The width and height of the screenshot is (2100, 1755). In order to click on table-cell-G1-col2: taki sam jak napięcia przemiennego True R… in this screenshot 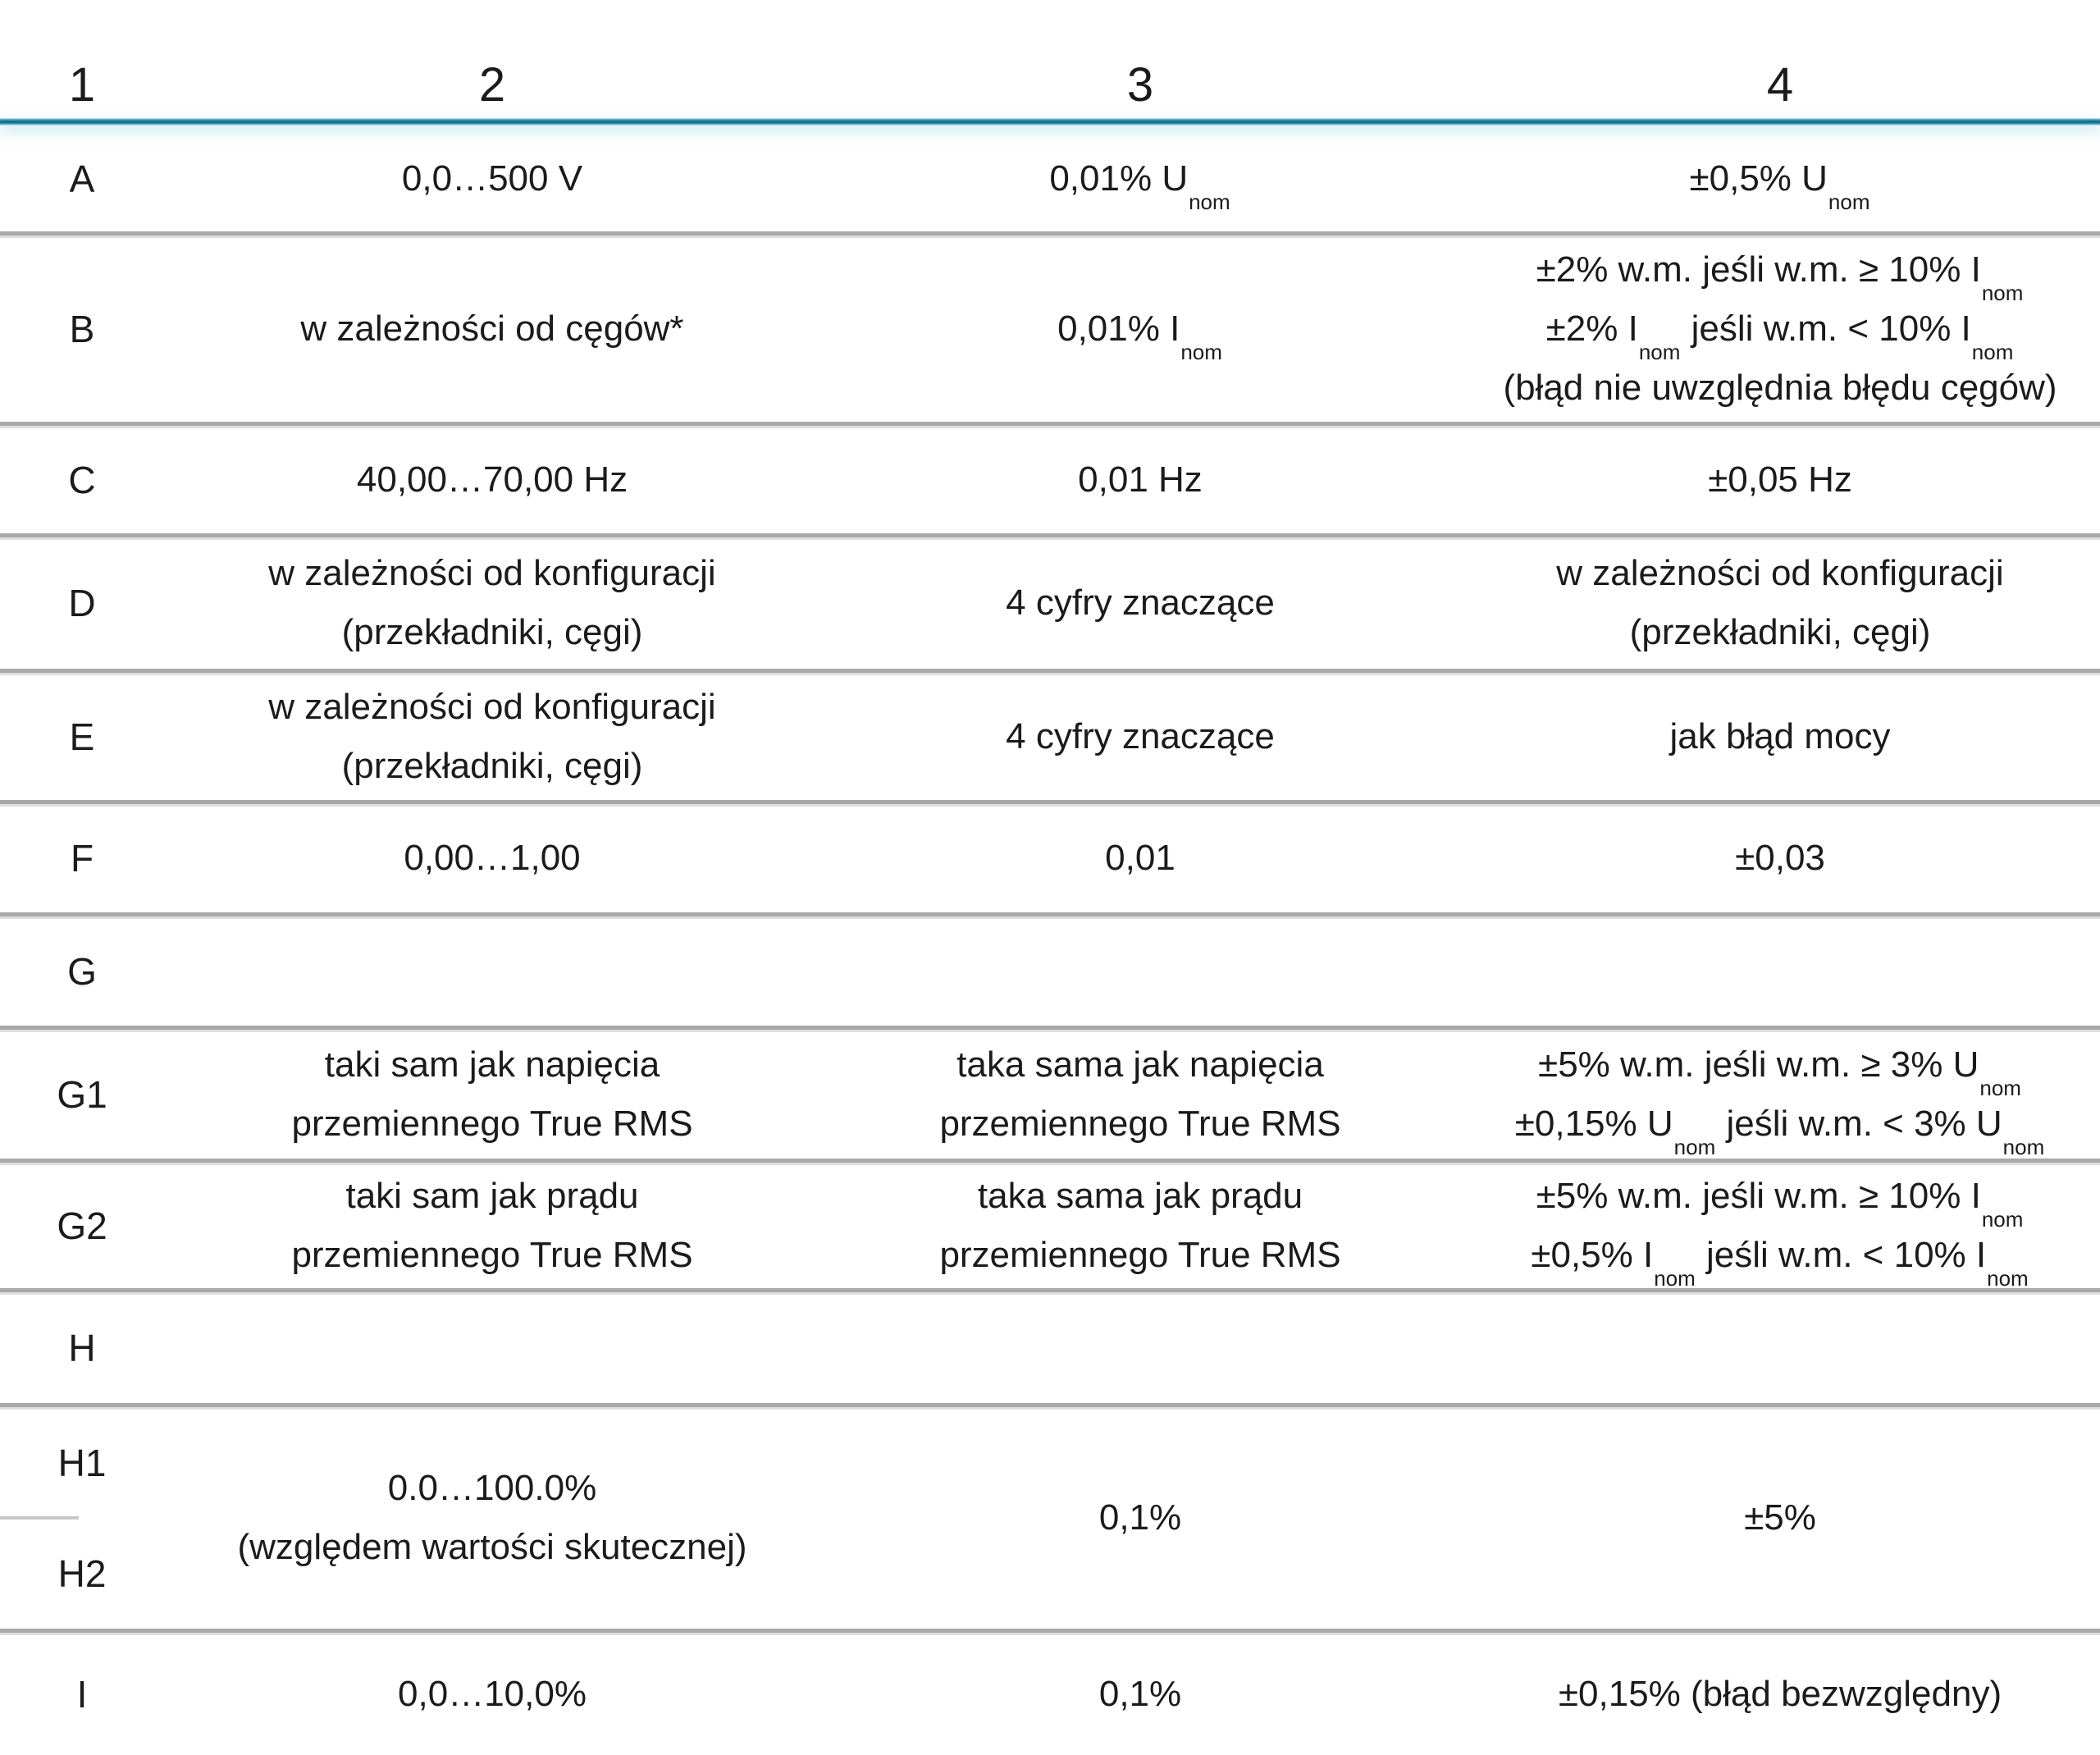, I will do `click(492, 1094)`.